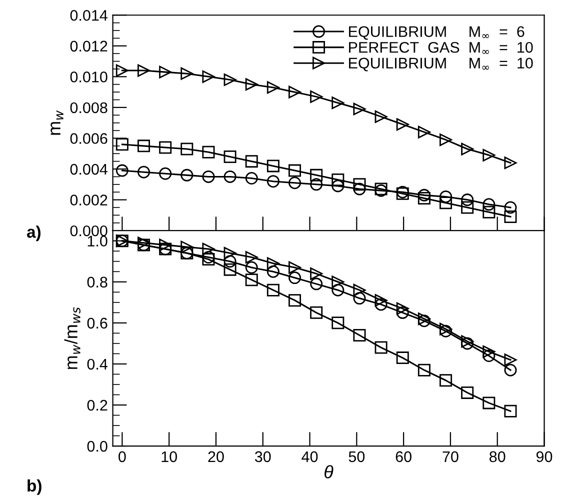  Describe the element at coordinates (436, 33) in the screenshot. I see `legend-label: EQUILIBRIUM M$_{∞}$ = 6` at that location.